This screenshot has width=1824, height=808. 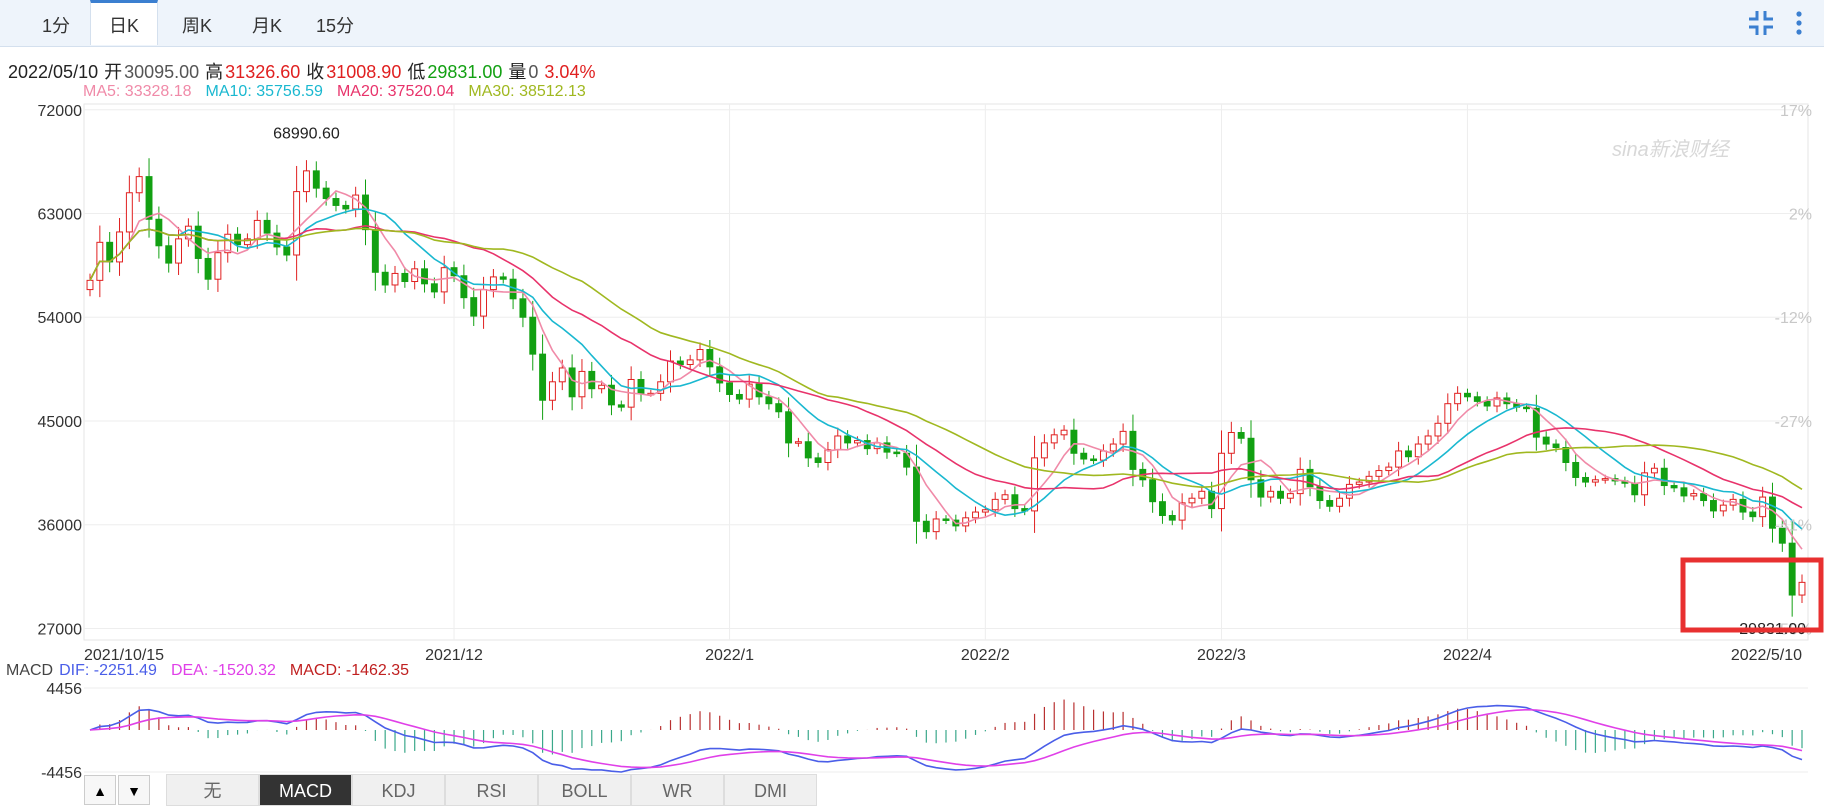 I want to click on ma10-label: MA10: 35756.59, so click(x=264, y=91).